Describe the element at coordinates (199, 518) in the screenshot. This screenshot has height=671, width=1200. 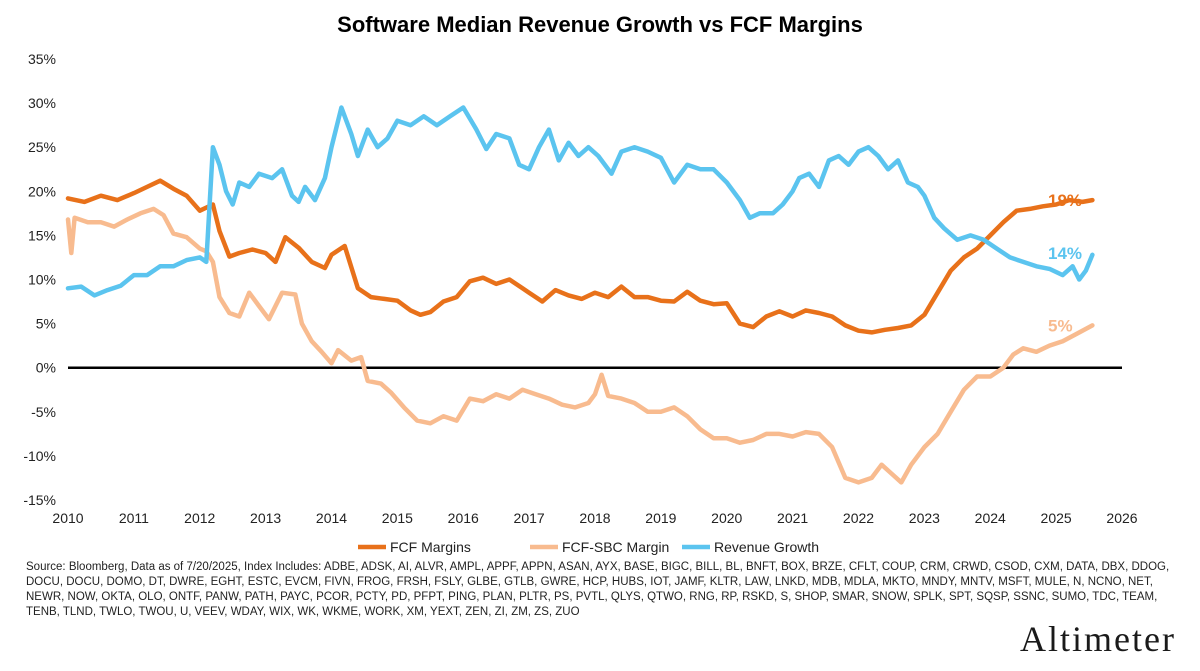
I see `x-tick-label: 2012` at that location.